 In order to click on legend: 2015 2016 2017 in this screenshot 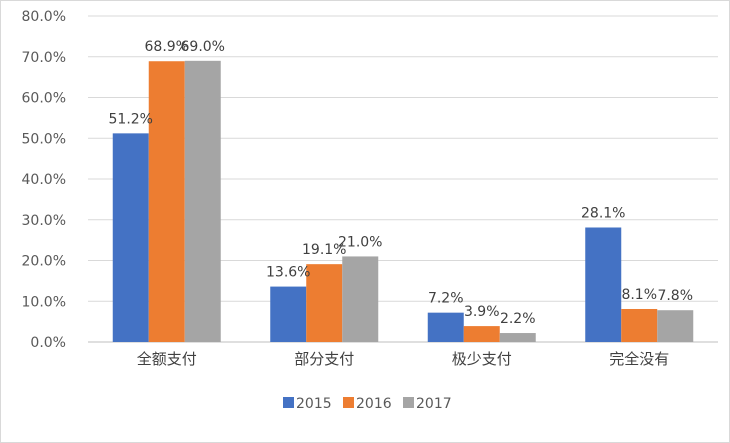, I will do `click(367, 404)`.